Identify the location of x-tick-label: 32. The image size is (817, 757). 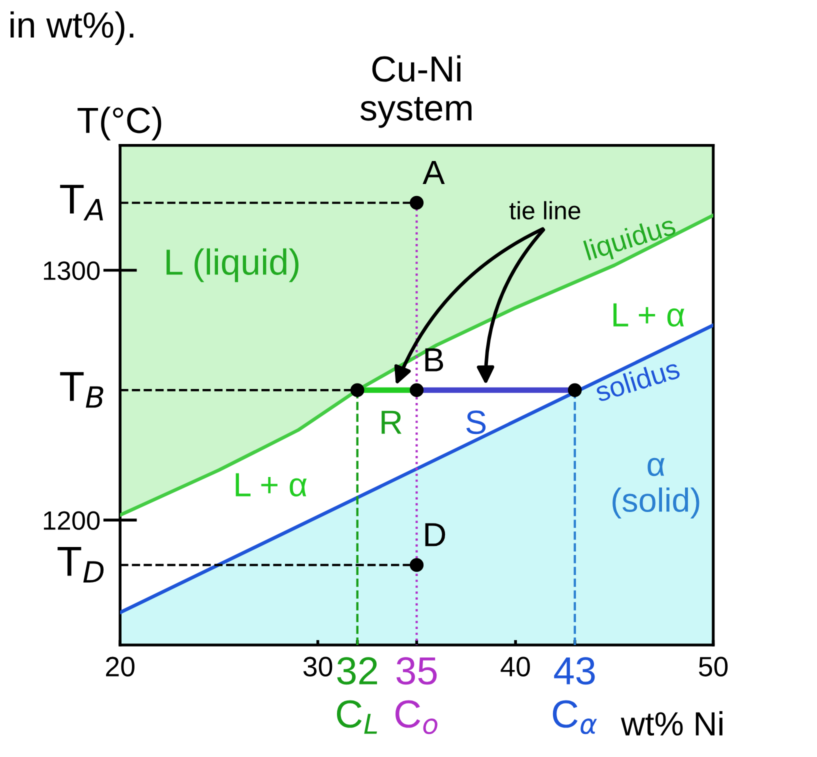
(357, 671).